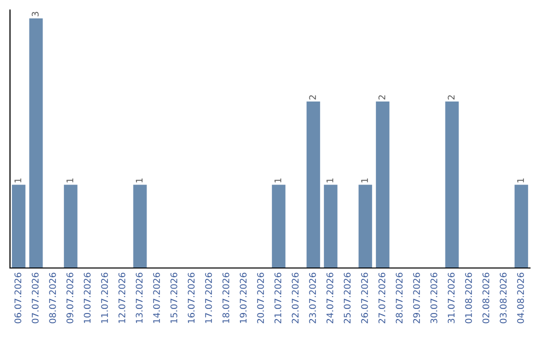 This screenshot has height=340, width=540. What do you see at coordinates (260, 298) in the screenshot?
I see `x-tick-label: 20.07.2026` at bounding box center [260, 298].